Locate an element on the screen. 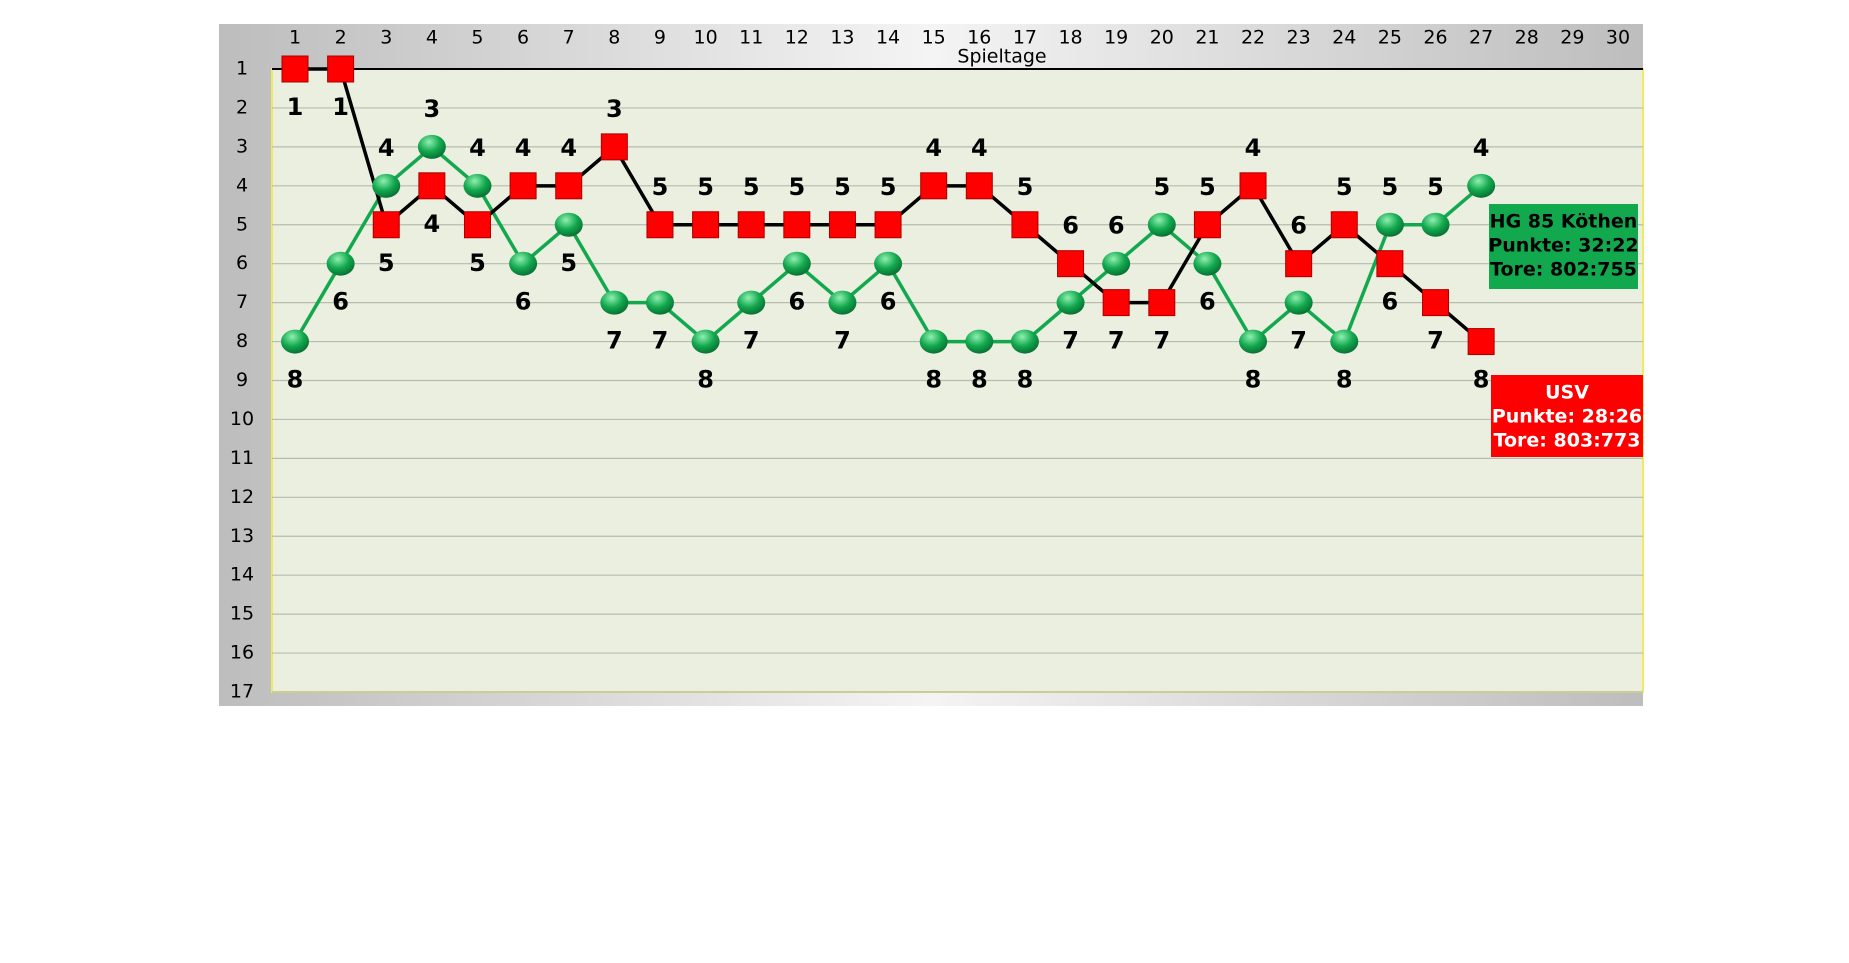 This screenshot has height=963, width=1849. x-tick-label: 26 is located at coordinates (1435, 38).